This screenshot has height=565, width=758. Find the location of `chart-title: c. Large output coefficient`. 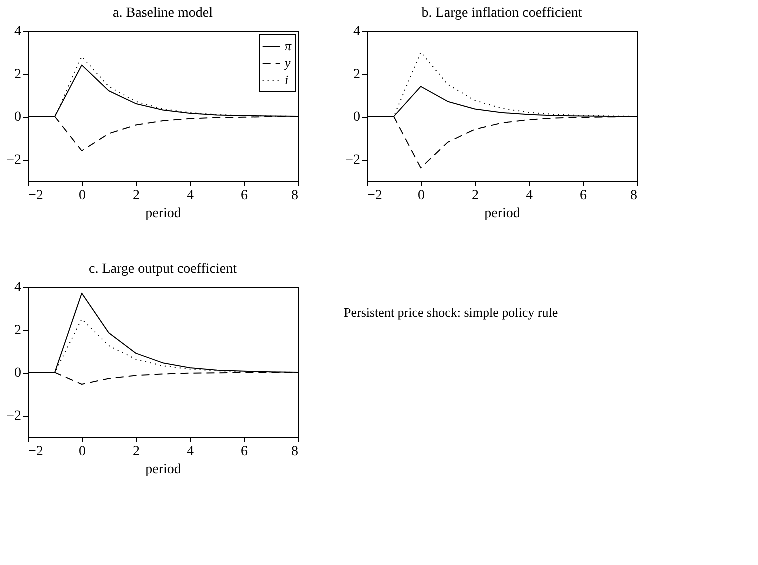

chart-title: c. Large output coefficient is located at coordinates (163, 269).